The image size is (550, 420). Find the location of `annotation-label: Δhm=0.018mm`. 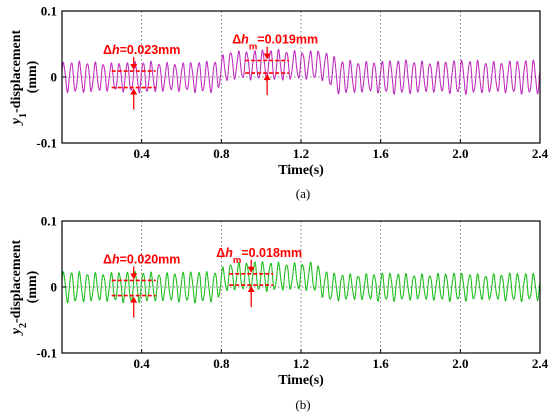

annotation-label: Δhm=0.018mm is located at coordinates (259, 256).